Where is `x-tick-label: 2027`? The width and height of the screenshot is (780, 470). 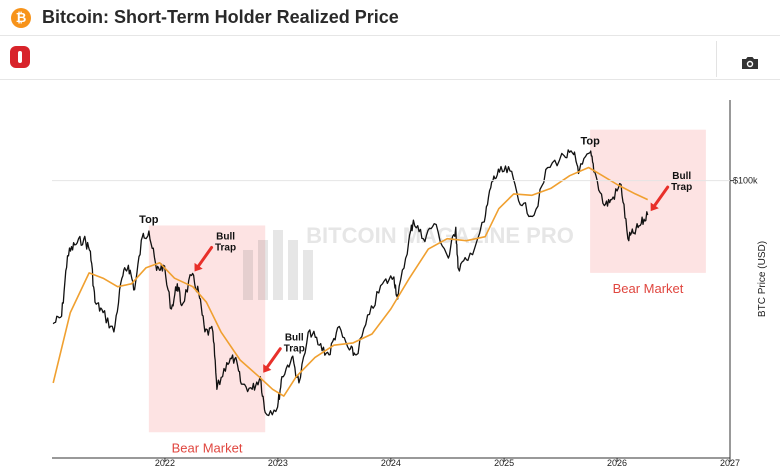 x-tick-label: 2027 is located at coordinates (730, 463).